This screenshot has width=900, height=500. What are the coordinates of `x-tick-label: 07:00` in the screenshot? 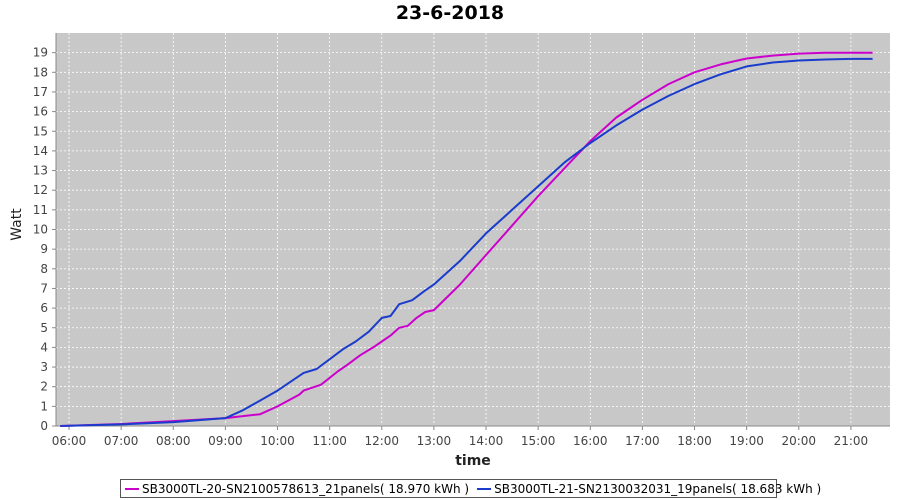 It's located at (121, 441).